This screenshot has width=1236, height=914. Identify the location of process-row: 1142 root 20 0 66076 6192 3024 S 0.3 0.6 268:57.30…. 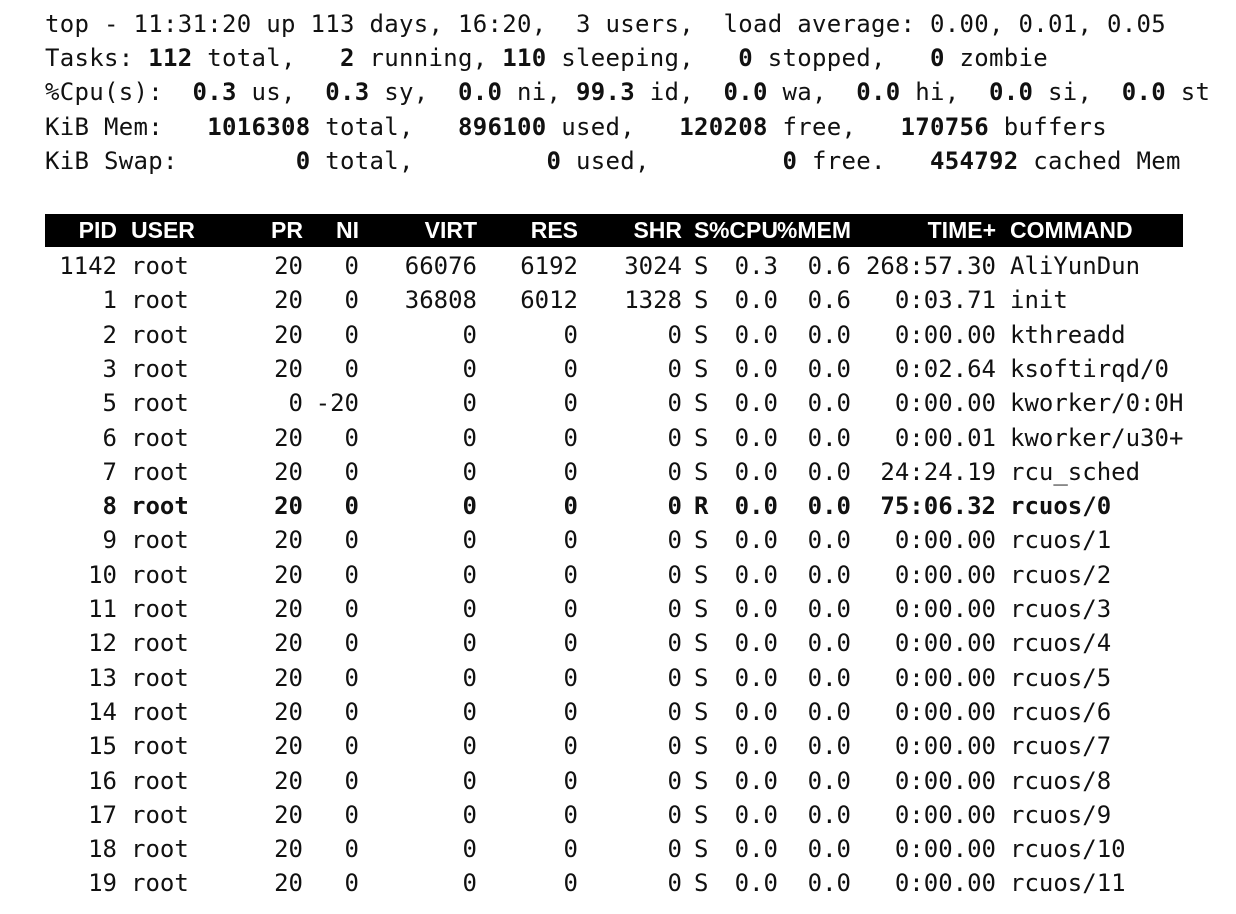
(618, 266).